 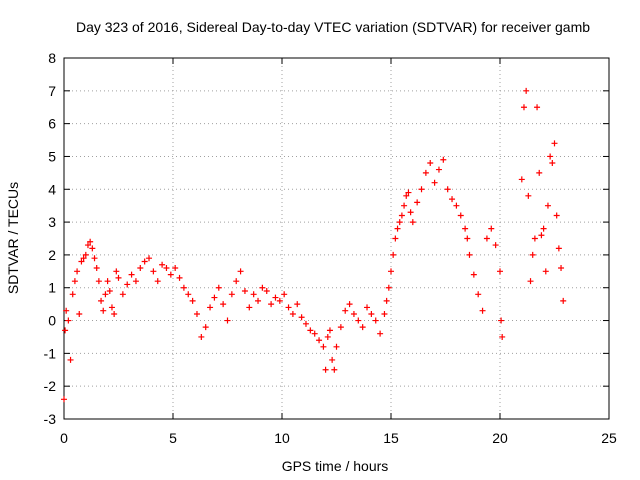 What do you see at coordinates (609, 438) in the screenshot?
I see `x-tick-label: 25` at bounding box center [609, 438].